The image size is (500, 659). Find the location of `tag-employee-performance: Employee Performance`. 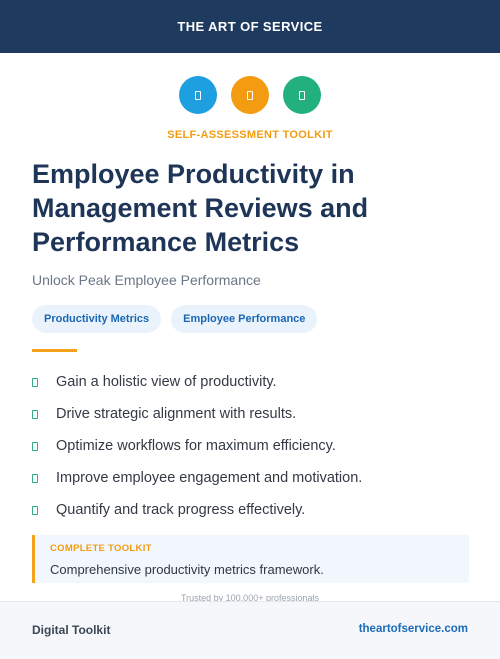

tag-employee-performance: Employee Performance is located at coordinates (244, 319).